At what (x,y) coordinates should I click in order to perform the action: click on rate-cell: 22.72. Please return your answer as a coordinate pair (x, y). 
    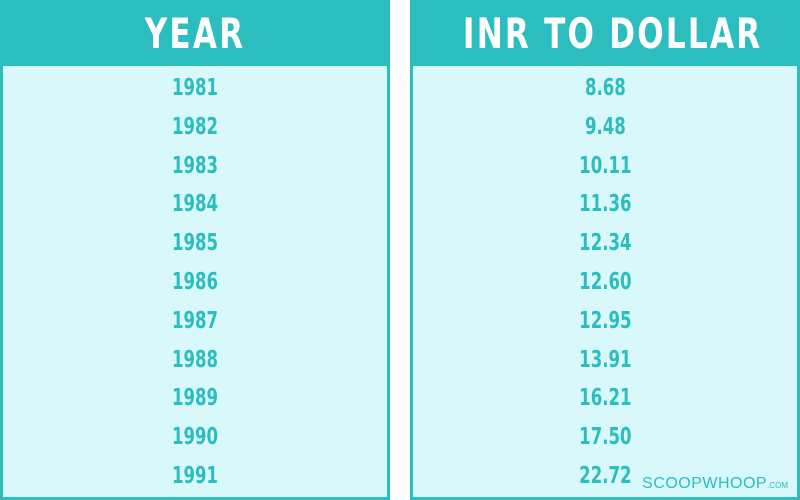
    Looking at the image, I should click on (605, 475).